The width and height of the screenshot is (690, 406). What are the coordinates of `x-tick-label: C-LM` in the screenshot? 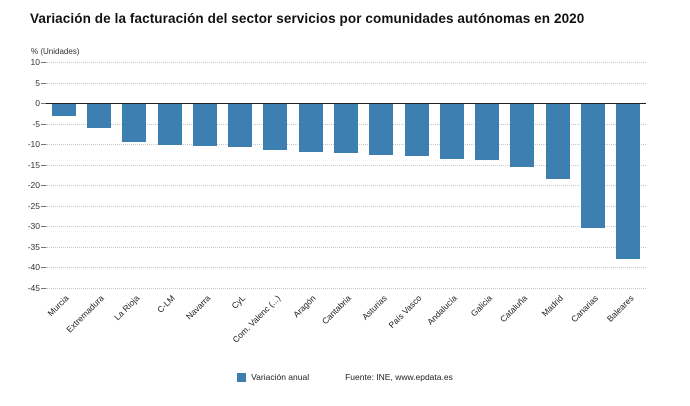 It's located at (165, 304).